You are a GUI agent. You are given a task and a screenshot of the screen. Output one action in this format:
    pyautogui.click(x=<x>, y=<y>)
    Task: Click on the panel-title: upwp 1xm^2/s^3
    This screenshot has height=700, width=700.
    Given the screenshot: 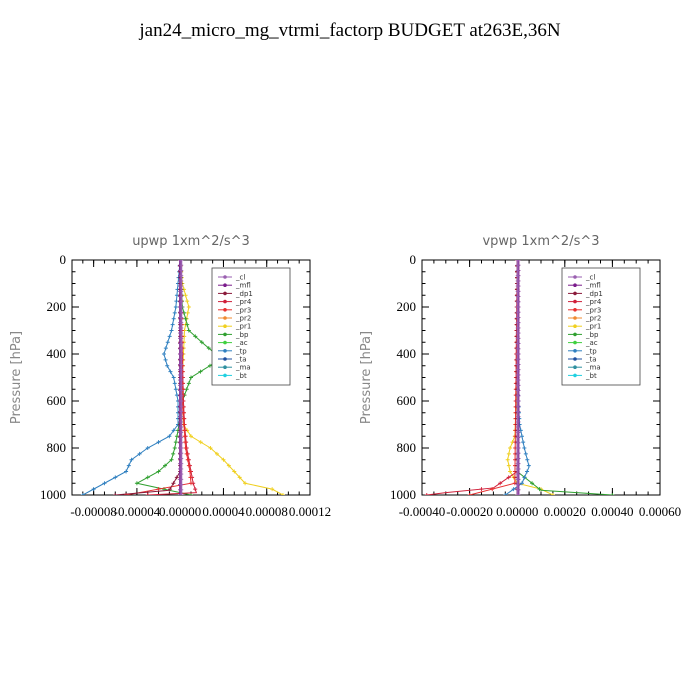 What is the action you would take?
    pyautogui.click(x=191, y=241)
    